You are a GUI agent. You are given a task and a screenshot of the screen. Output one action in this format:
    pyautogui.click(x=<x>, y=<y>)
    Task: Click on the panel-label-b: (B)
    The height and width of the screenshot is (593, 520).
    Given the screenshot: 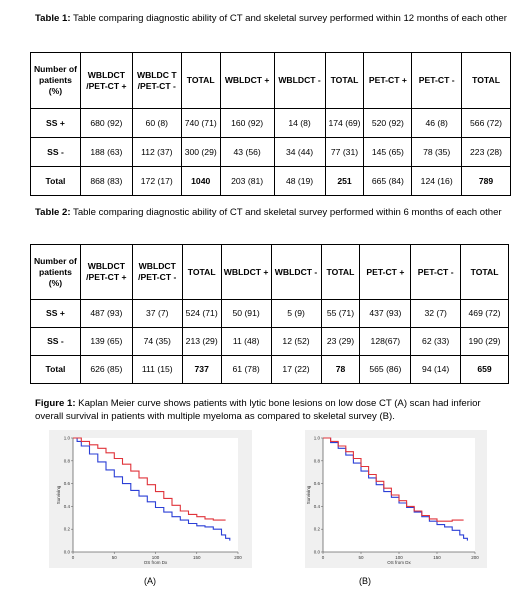 What is the action you would take?
    pyautogui.click(x=365, y=581)
    